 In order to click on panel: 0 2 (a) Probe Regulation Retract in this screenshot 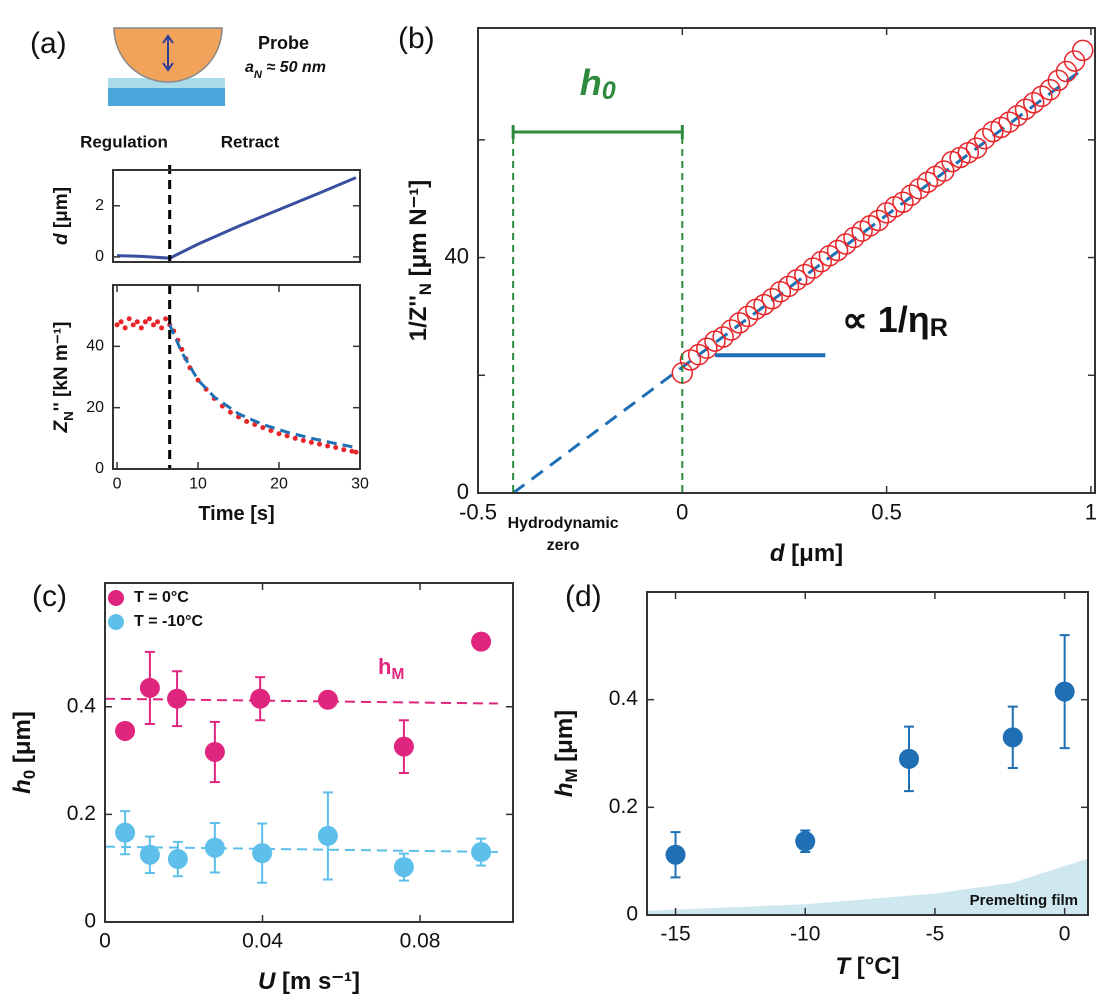, I will do `click(195, 146)`.